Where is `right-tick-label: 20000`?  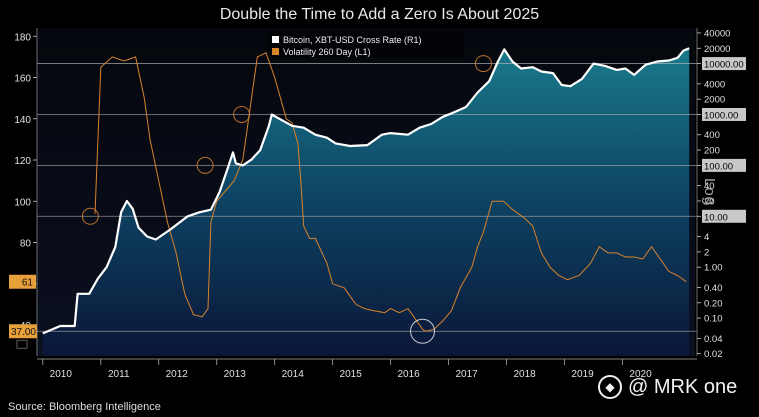 right-tick-label: 20000 is located at coordinates (717, 49).